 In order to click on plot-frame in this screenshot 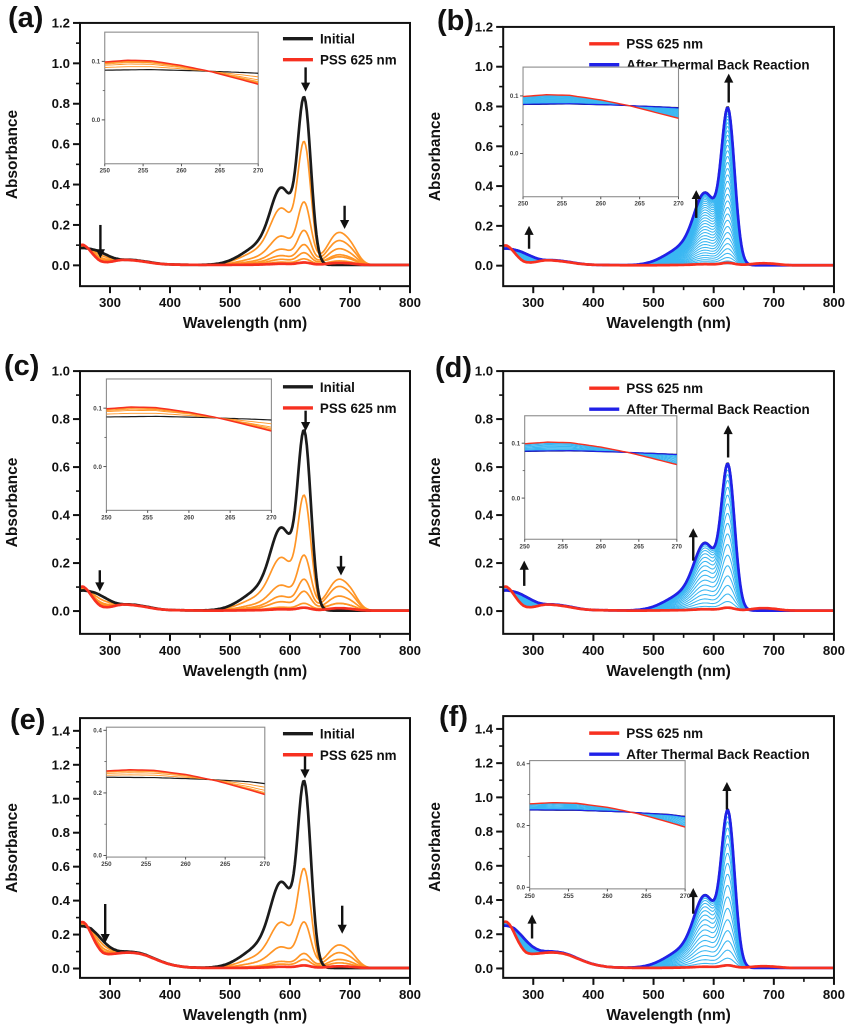, I will do `click(245, 154)`.